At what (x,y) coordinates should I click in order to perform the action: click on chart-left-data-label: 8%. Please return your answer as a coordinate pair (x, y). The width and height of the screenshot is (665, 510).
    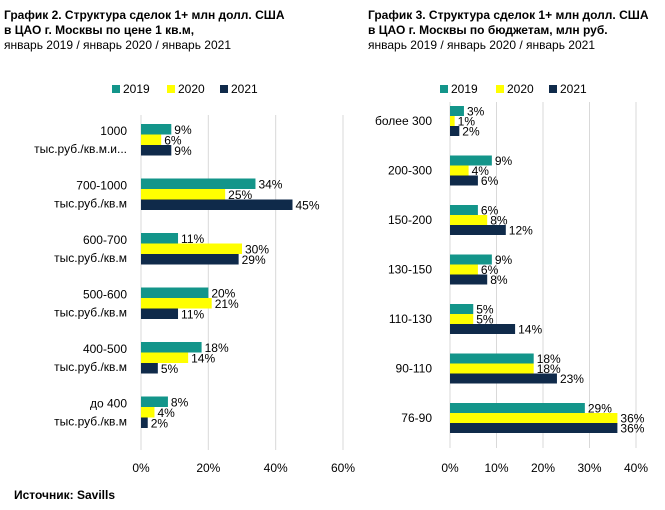
    Looking at the image, I should click on (180, 403).